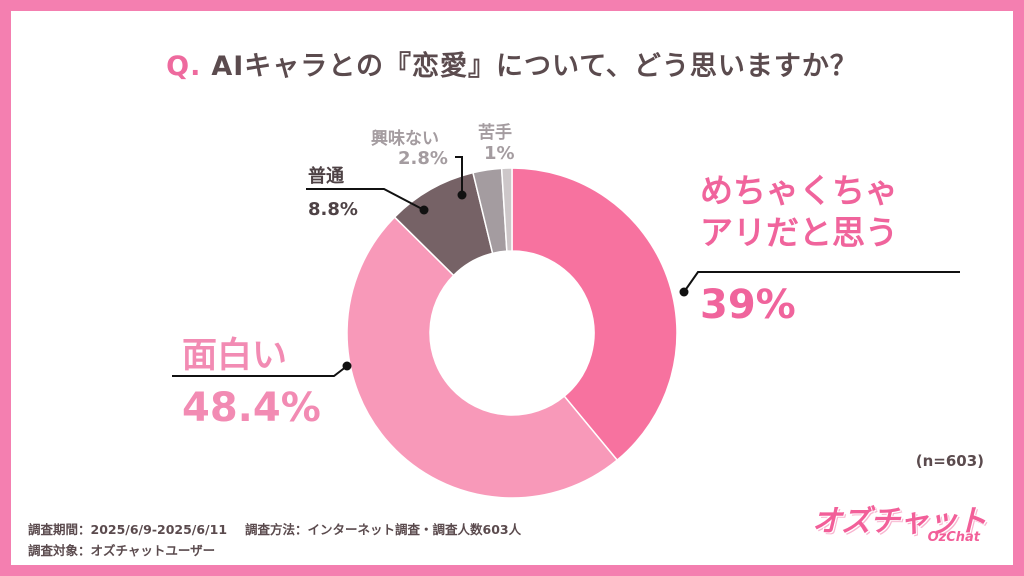  What do you see at coordinates (949, 461) in the screenshot?
I see `sample-size-note: (n=603)` at bounding box center [949, 461].